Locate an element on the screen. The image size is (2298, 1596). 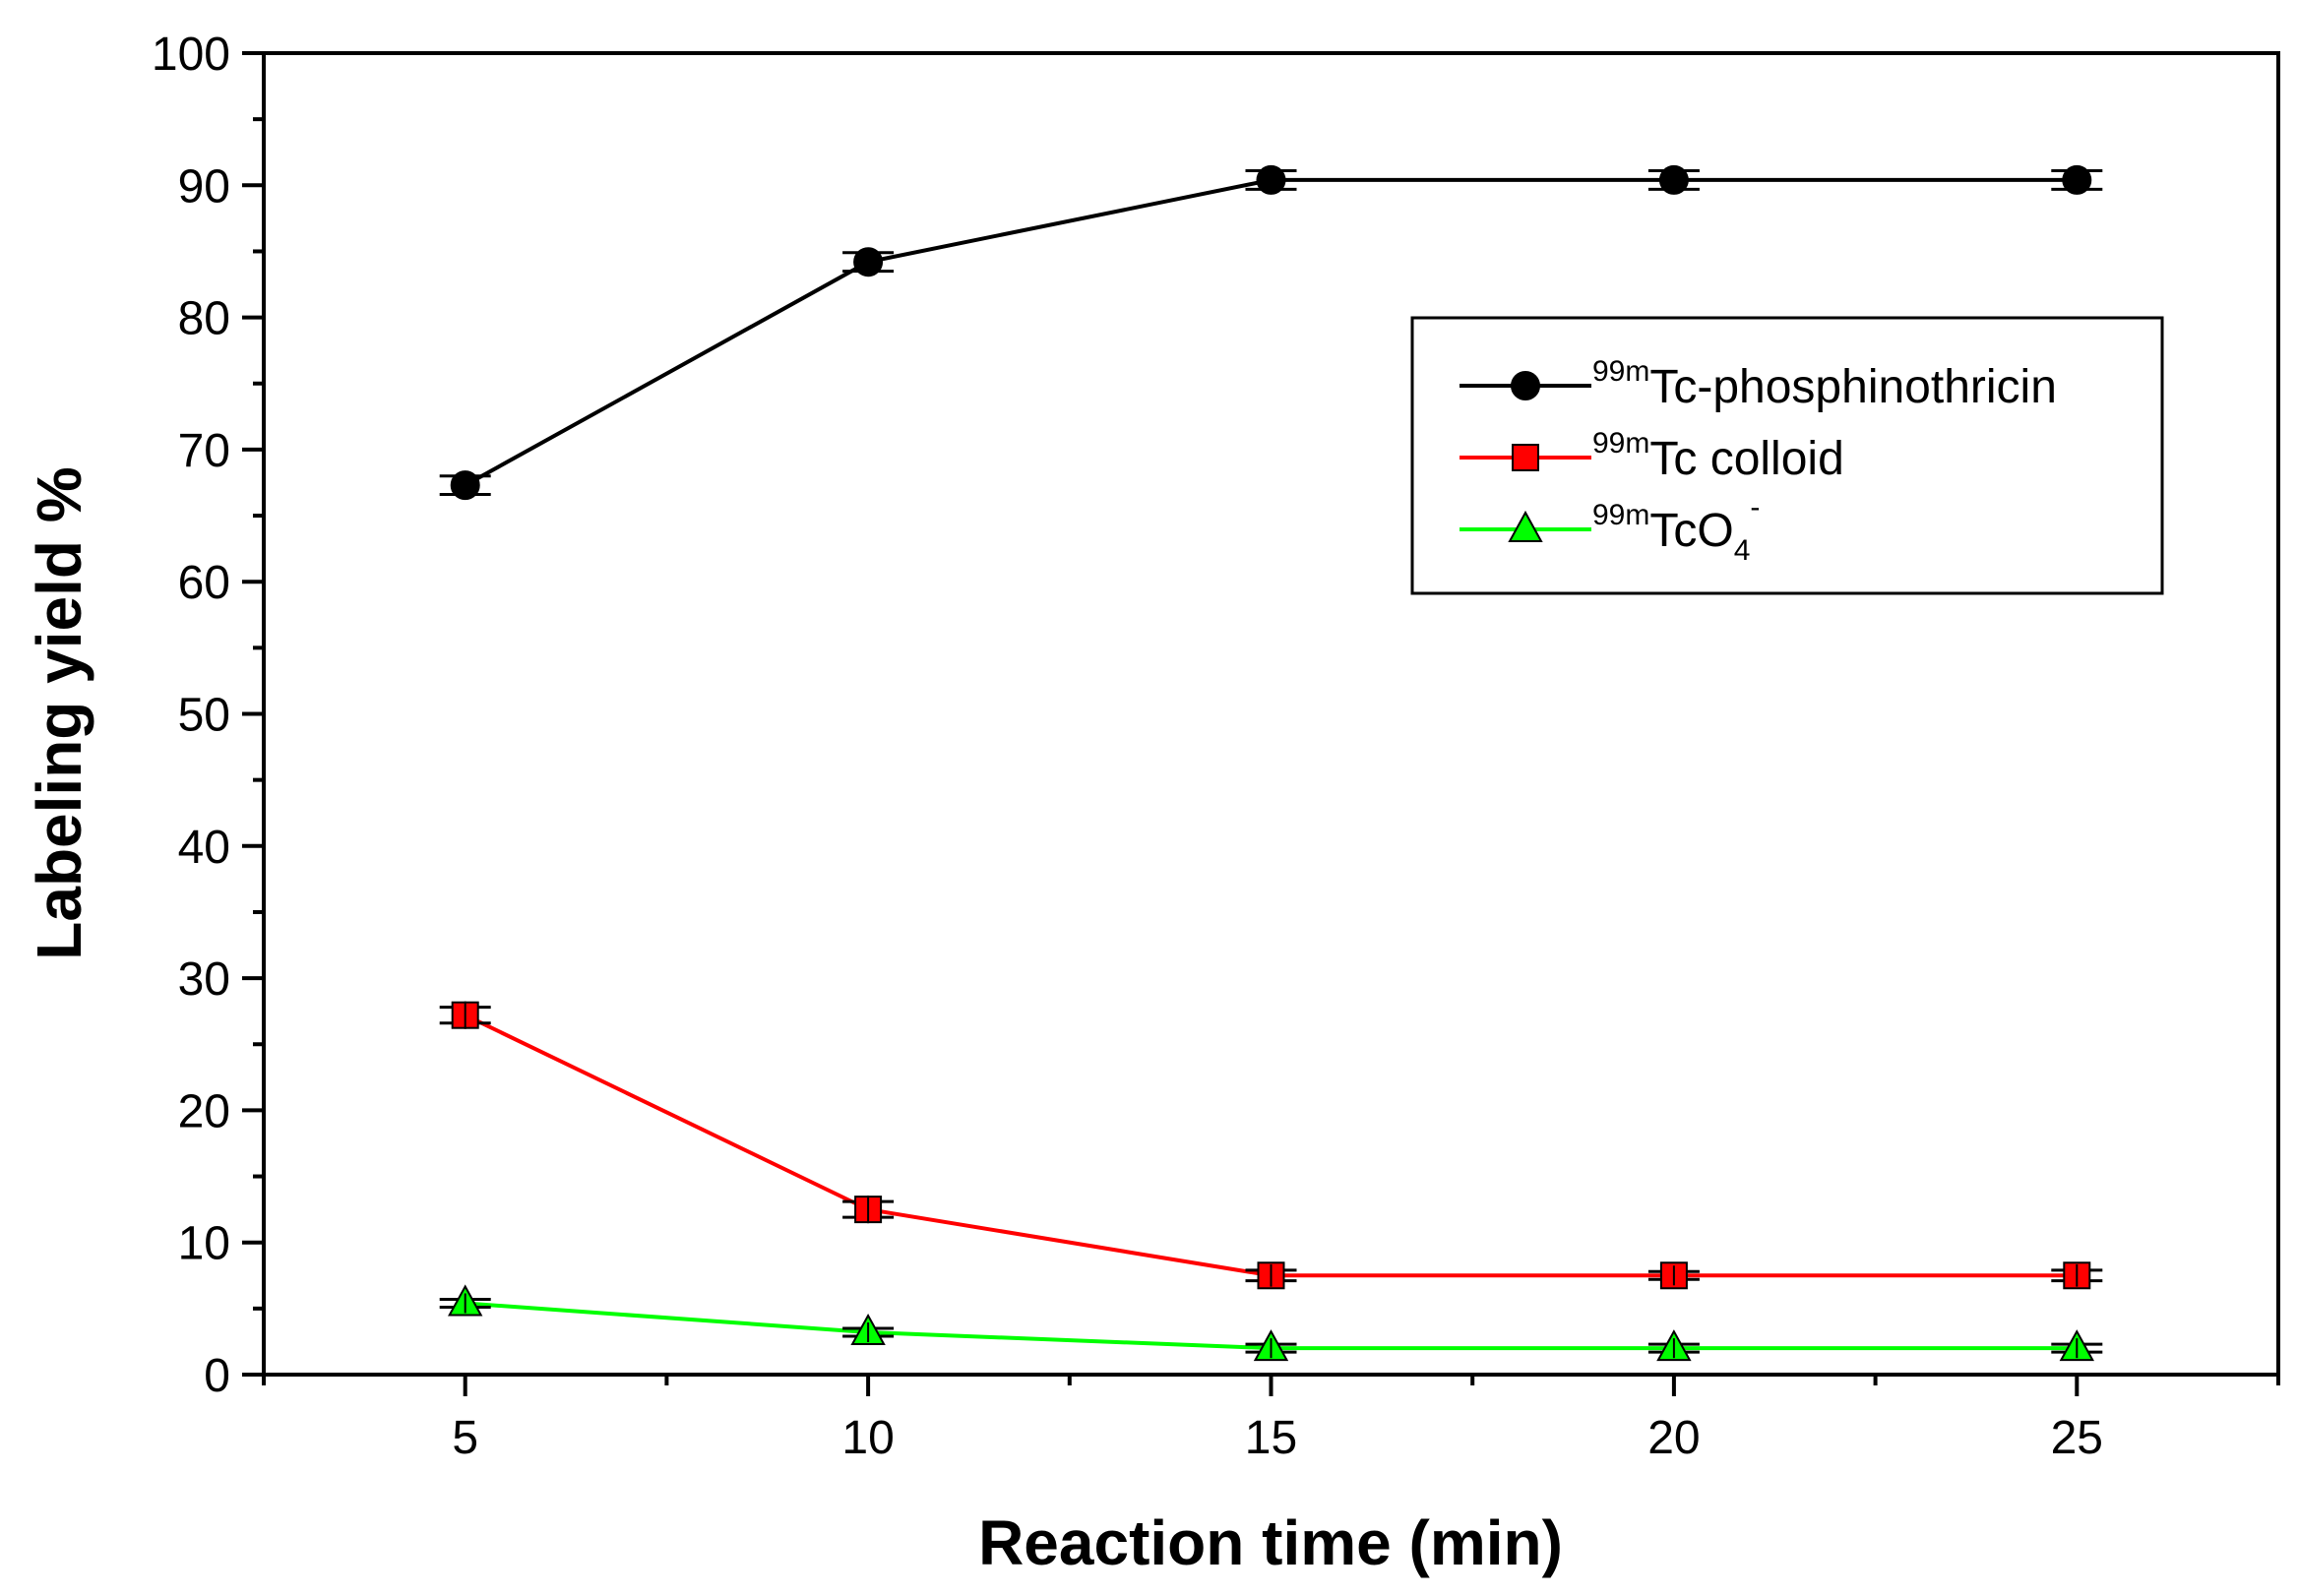
legend-label-sub: 4 is located at coordinates (1742, 550).